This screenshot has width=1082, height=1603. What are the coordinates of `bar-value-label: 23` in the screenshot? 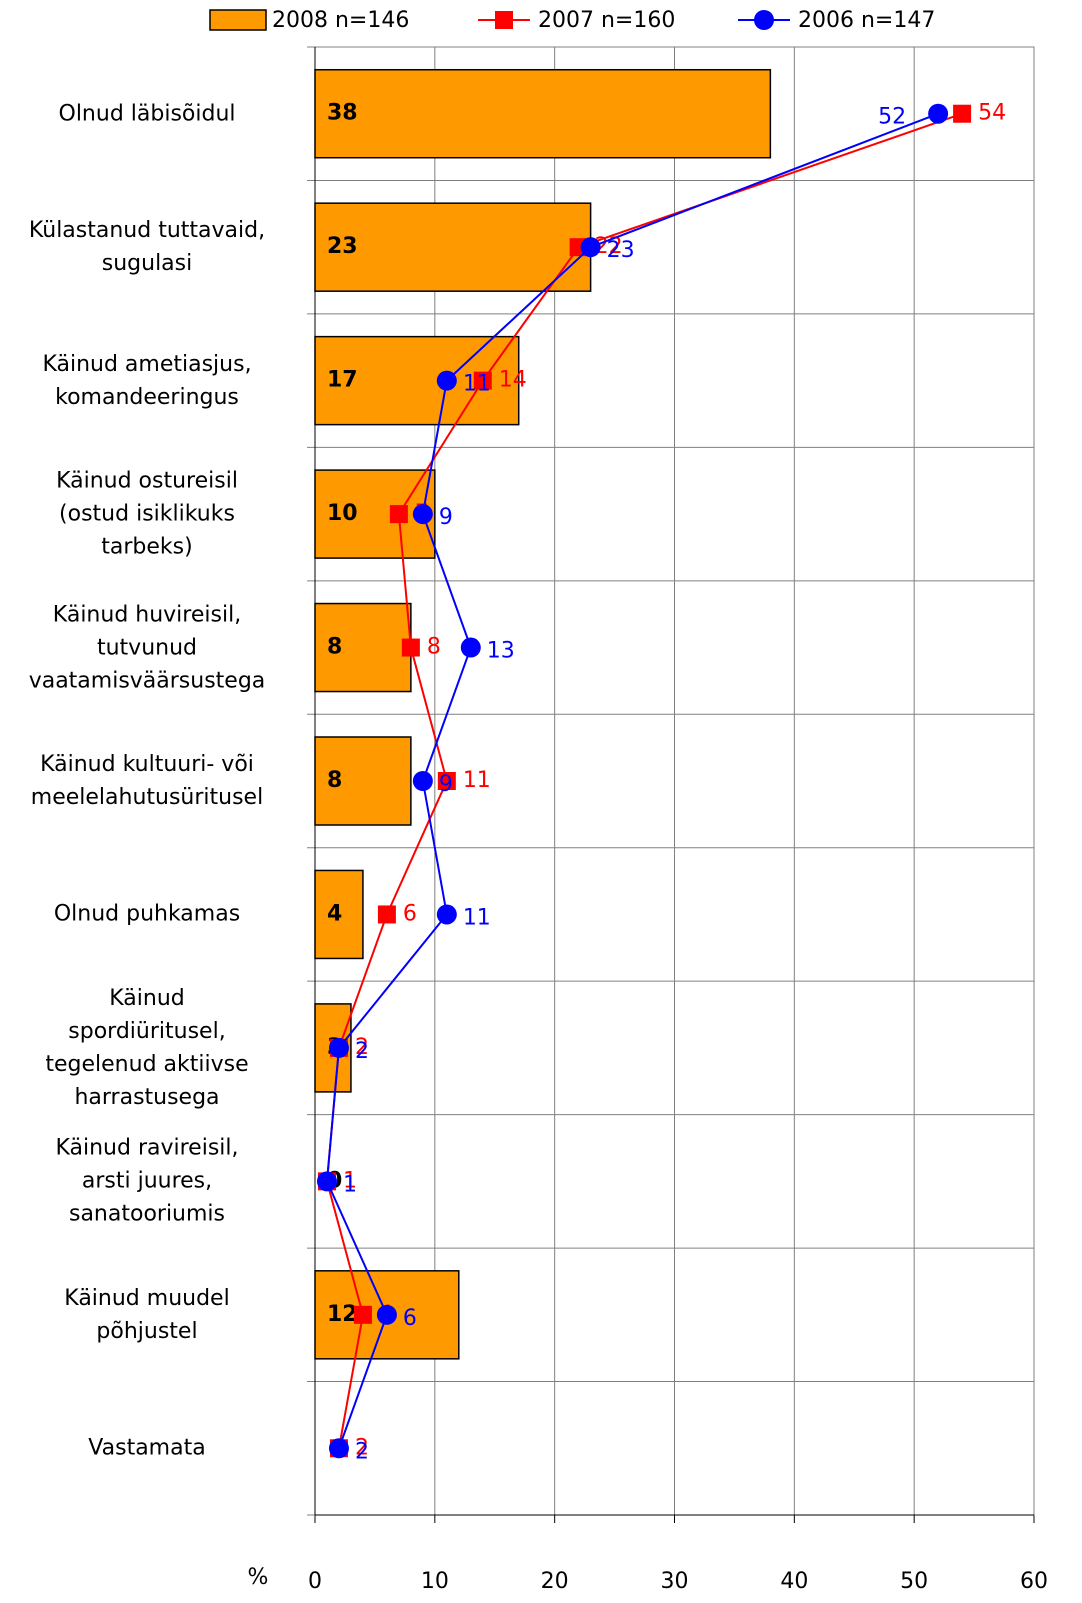 It's located at (342, 246).